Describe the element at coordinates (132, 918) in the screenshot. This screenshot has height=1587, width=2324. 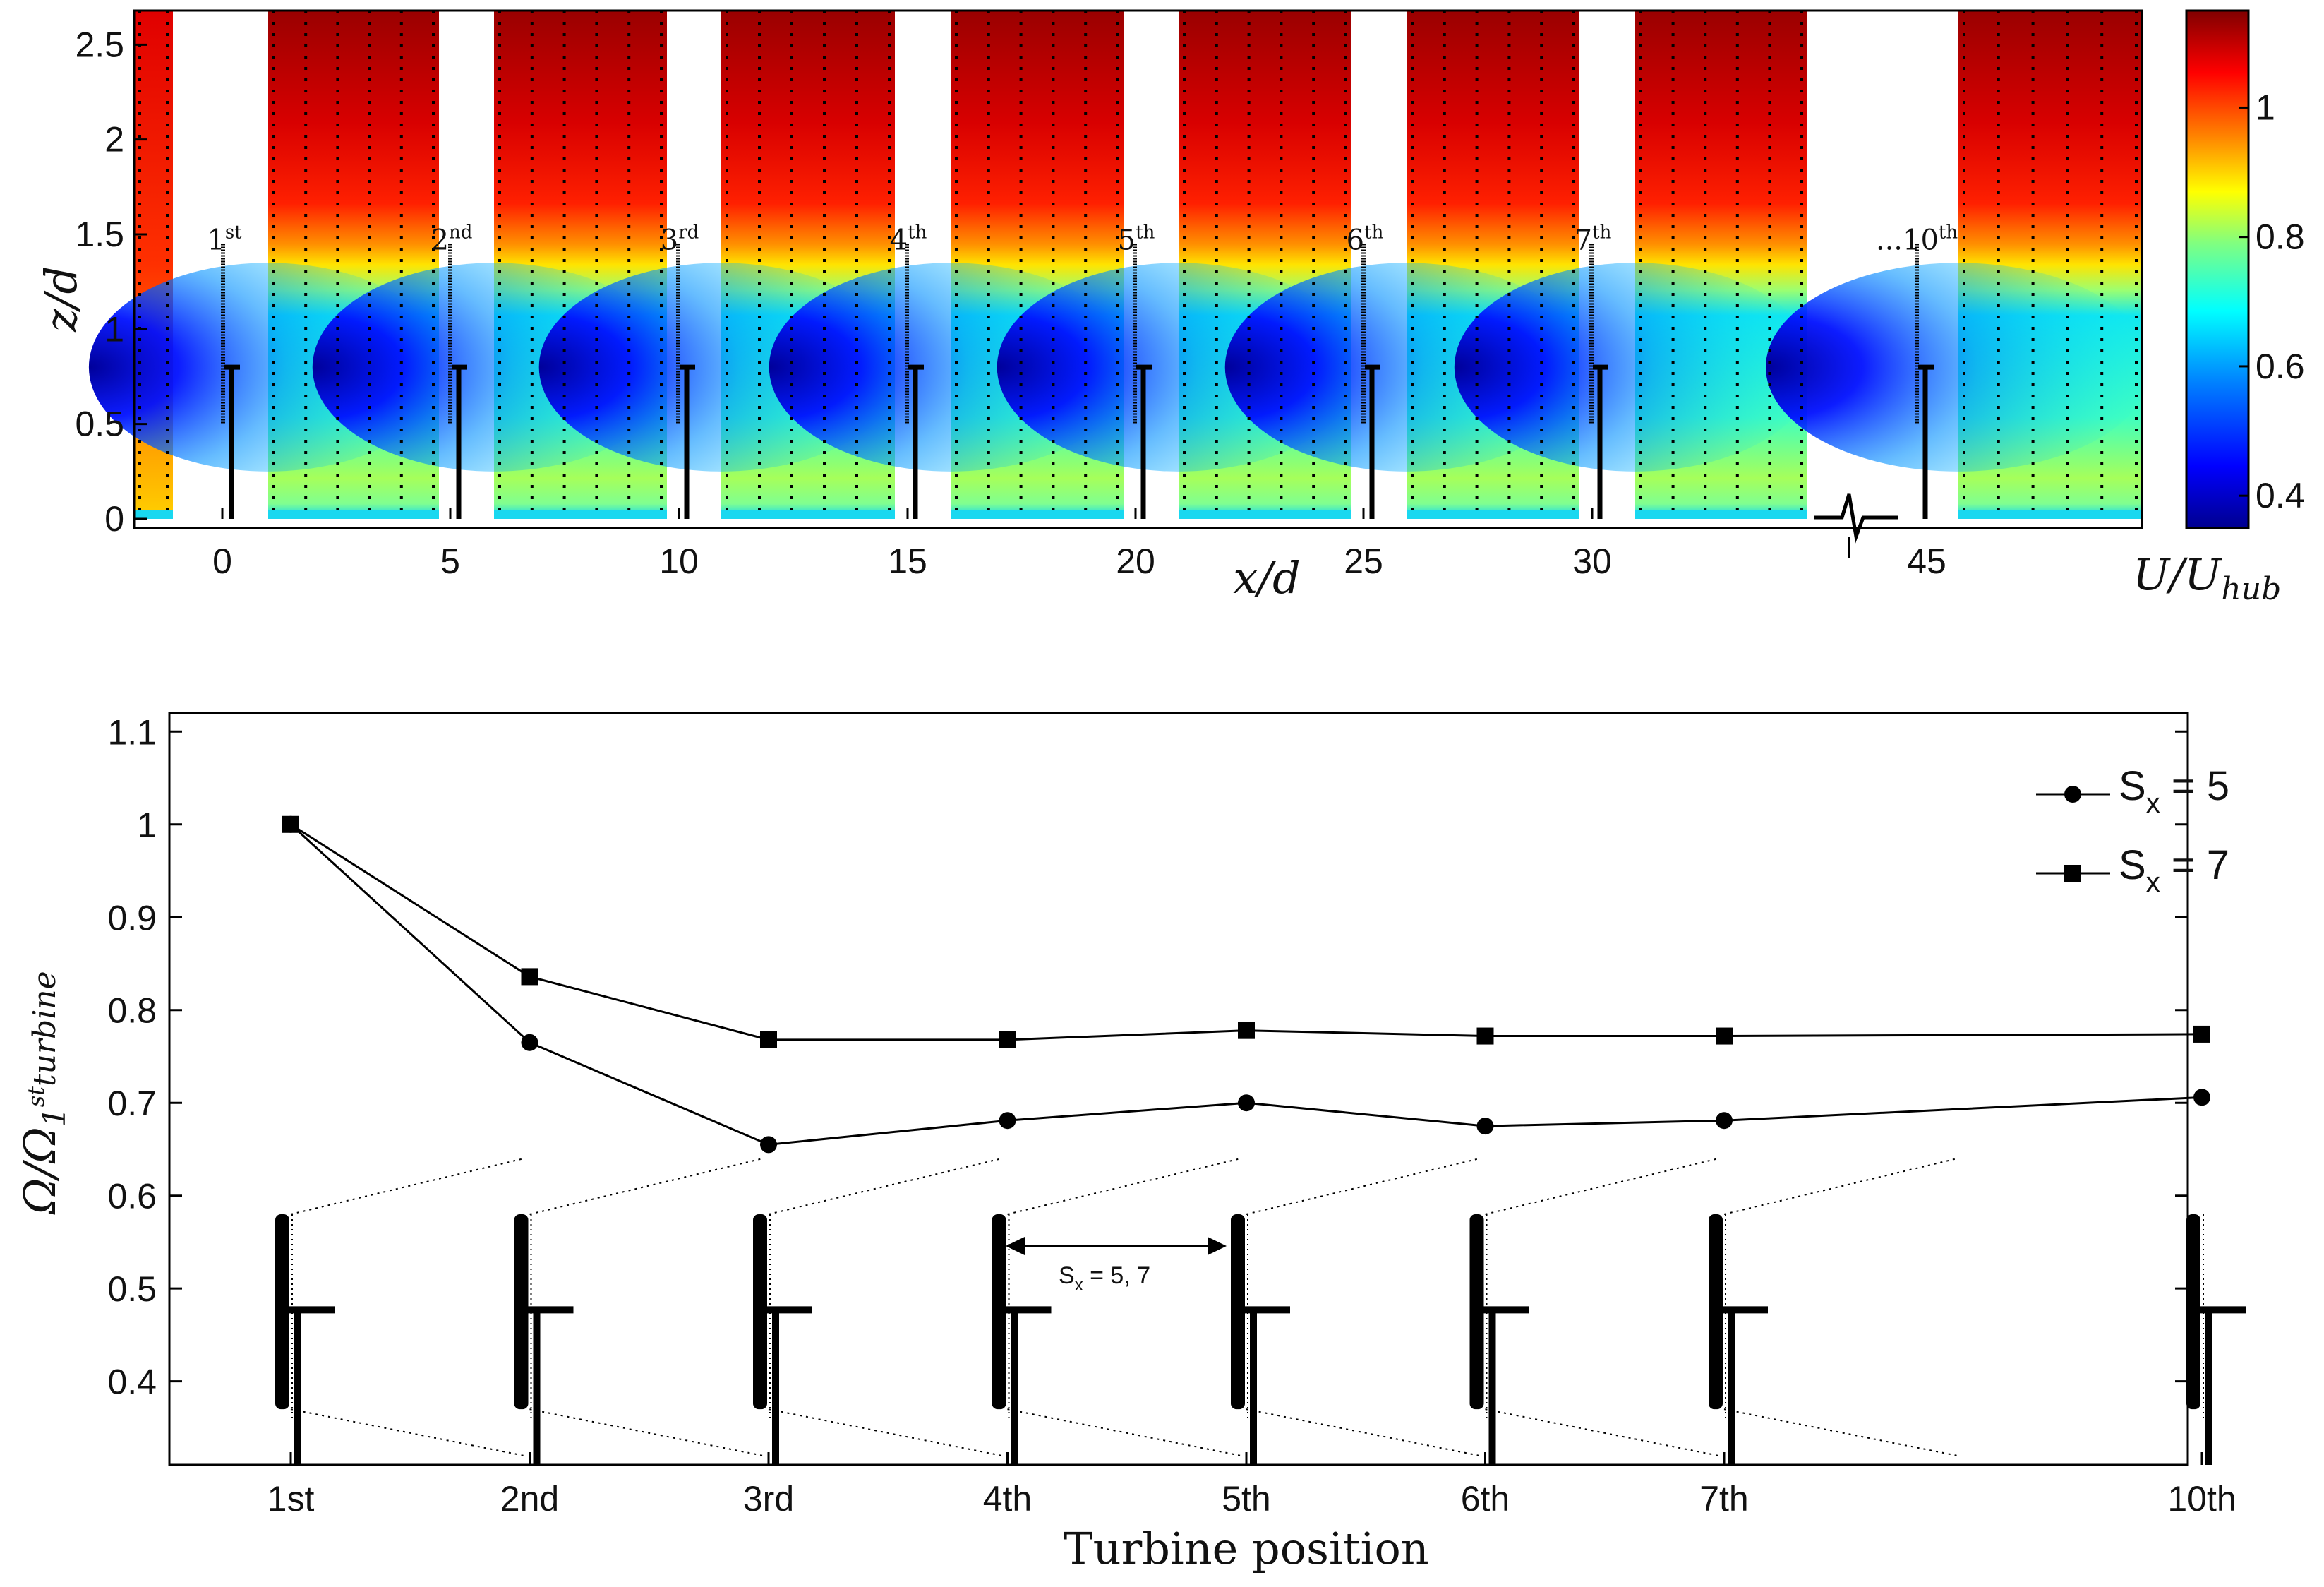
I see `y-tick-label: 0.9` at that location.